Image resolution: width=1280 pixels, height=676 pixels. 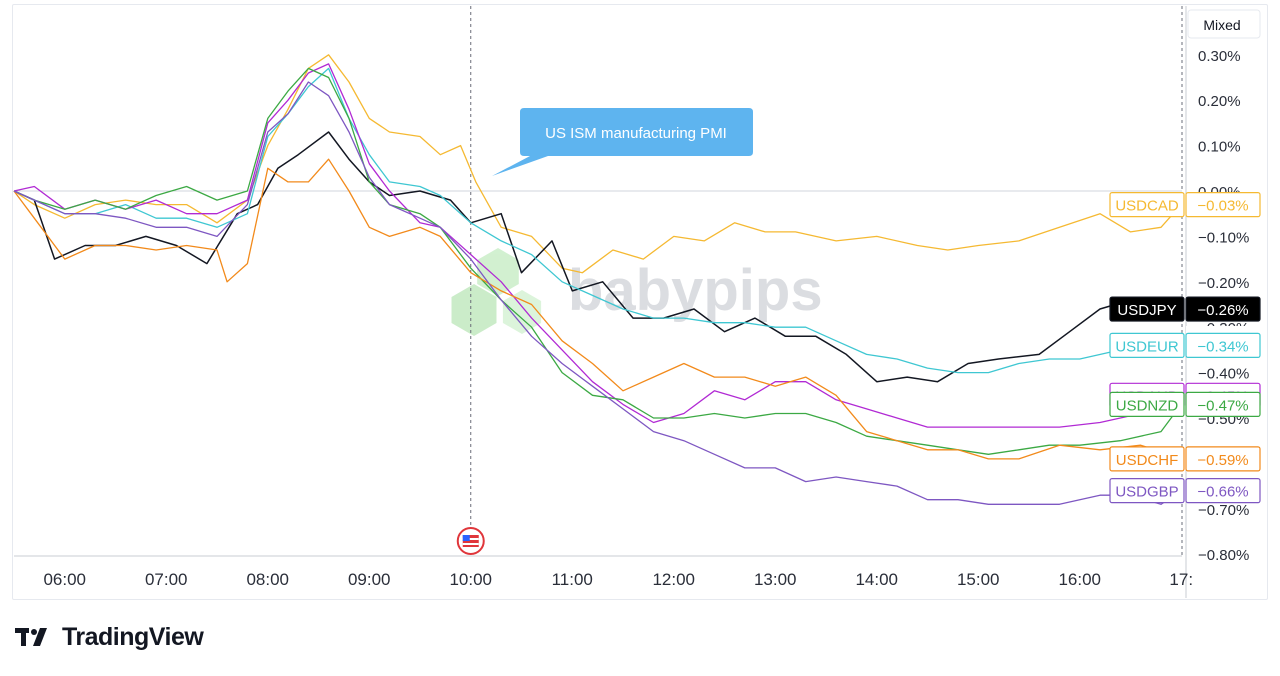 I want to click on x-tick-label: 09:00, so click(x=369, y=579).